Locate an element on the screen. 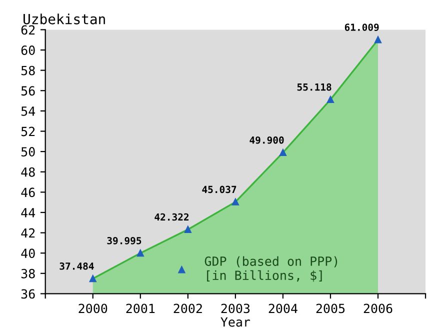  y-tick-label: 42 is located at coordinates (28, 233).